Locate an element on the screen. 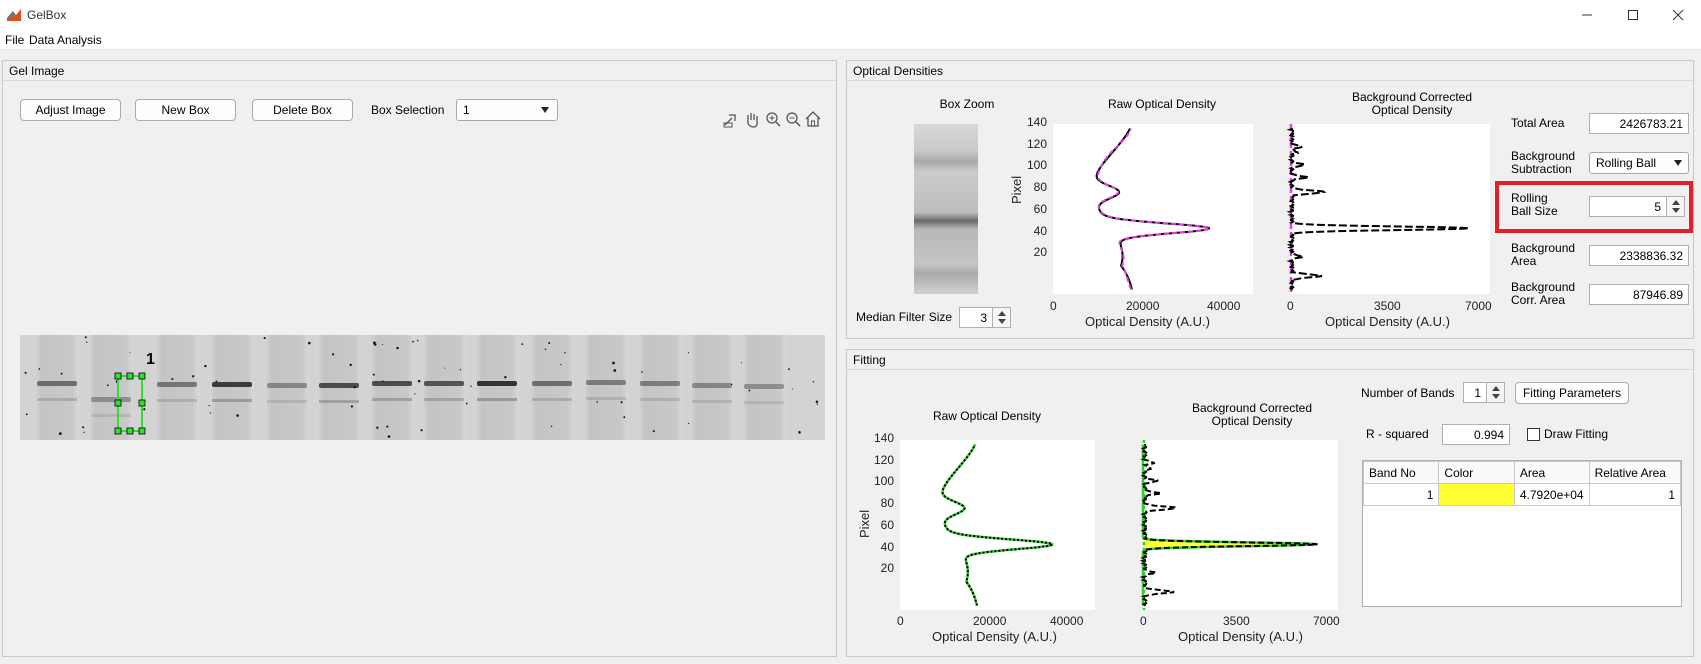  od-bgc-title-line2: Optical Density is located at coordinates (1412, 110).